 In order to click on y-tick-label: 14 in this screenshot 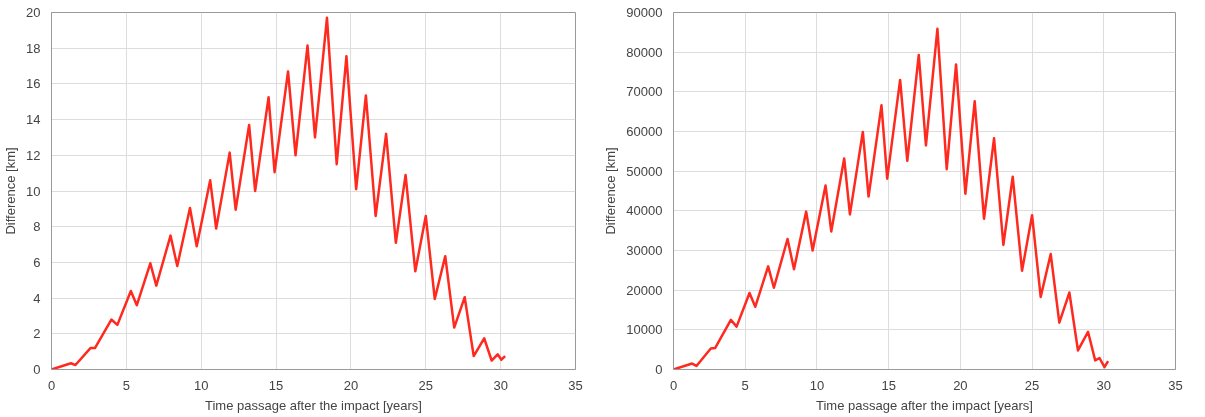, I will do `click(33, 120)`.